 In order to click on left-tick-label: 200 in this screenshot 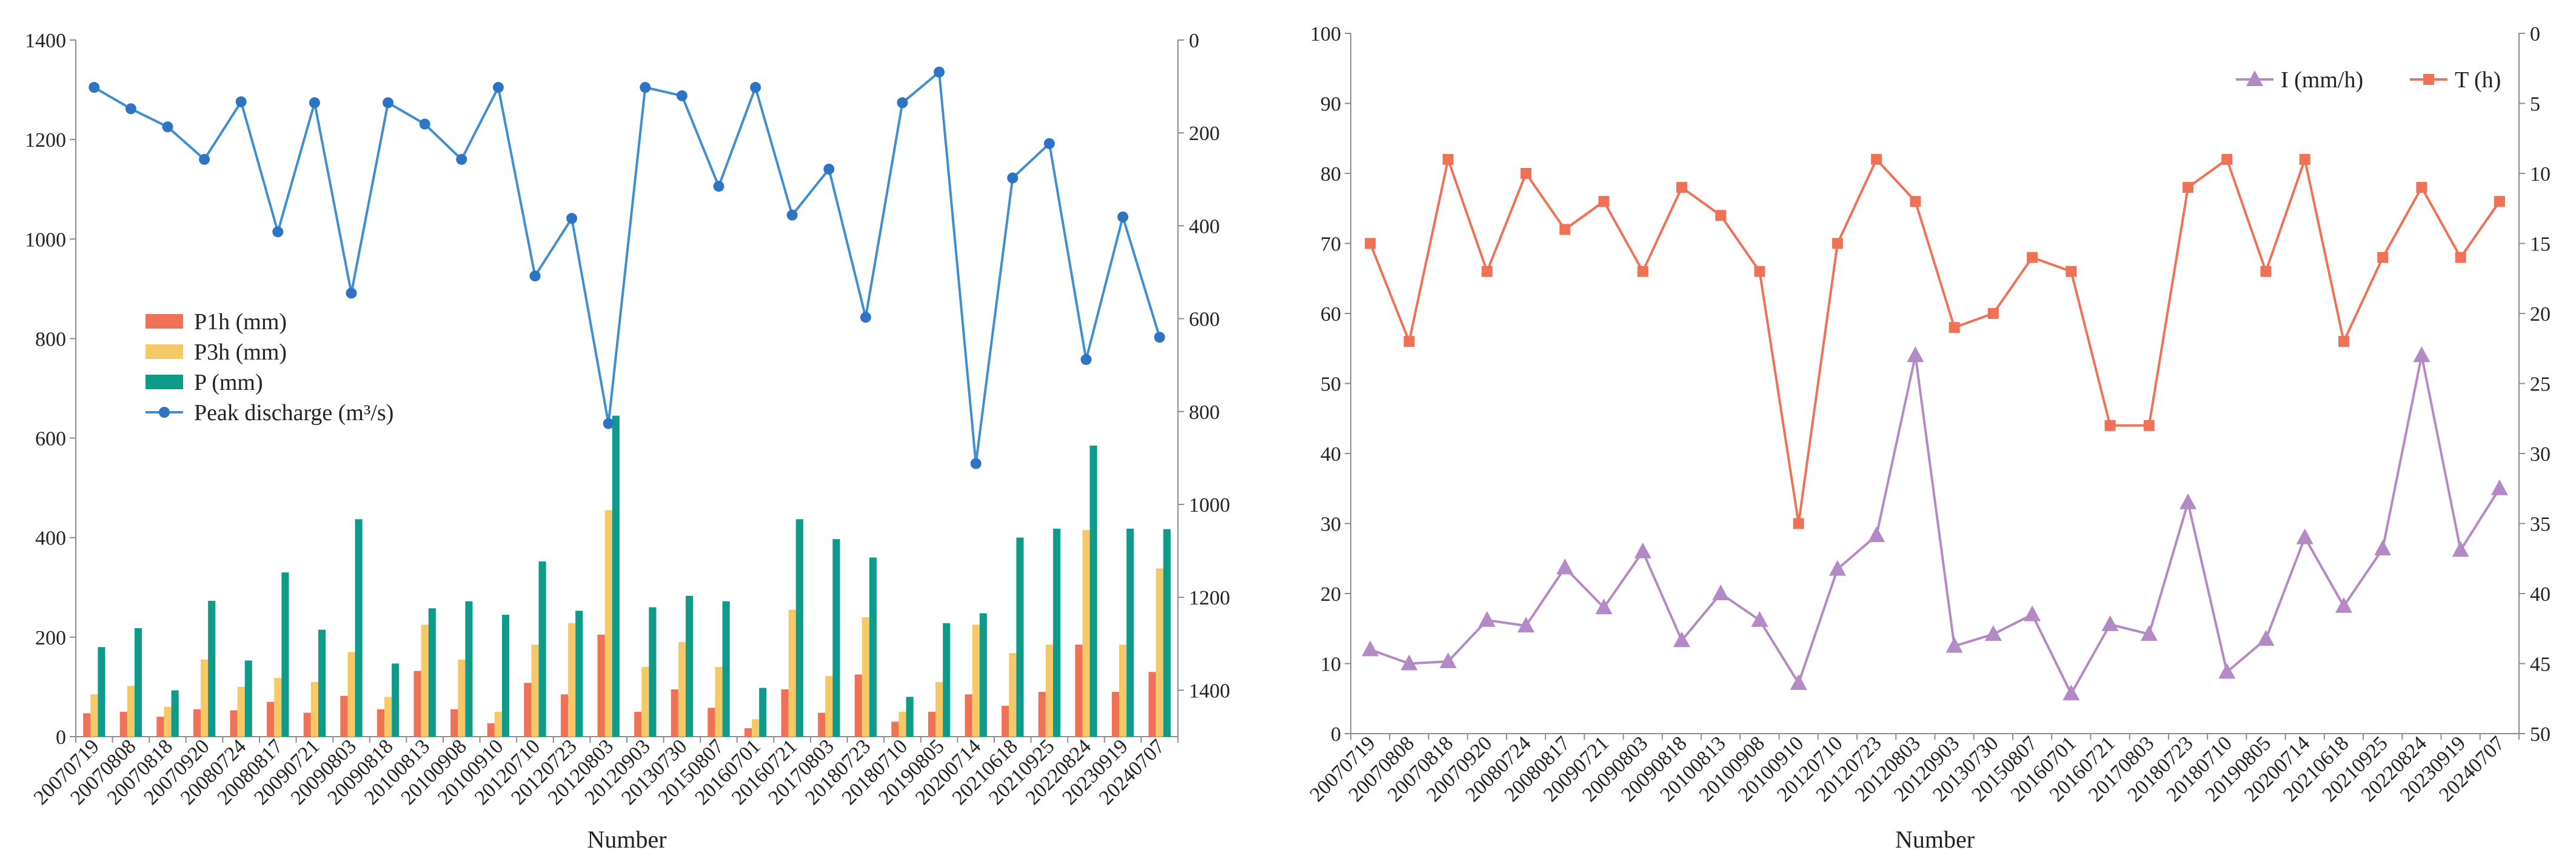, I will do `click(50, 638)`.